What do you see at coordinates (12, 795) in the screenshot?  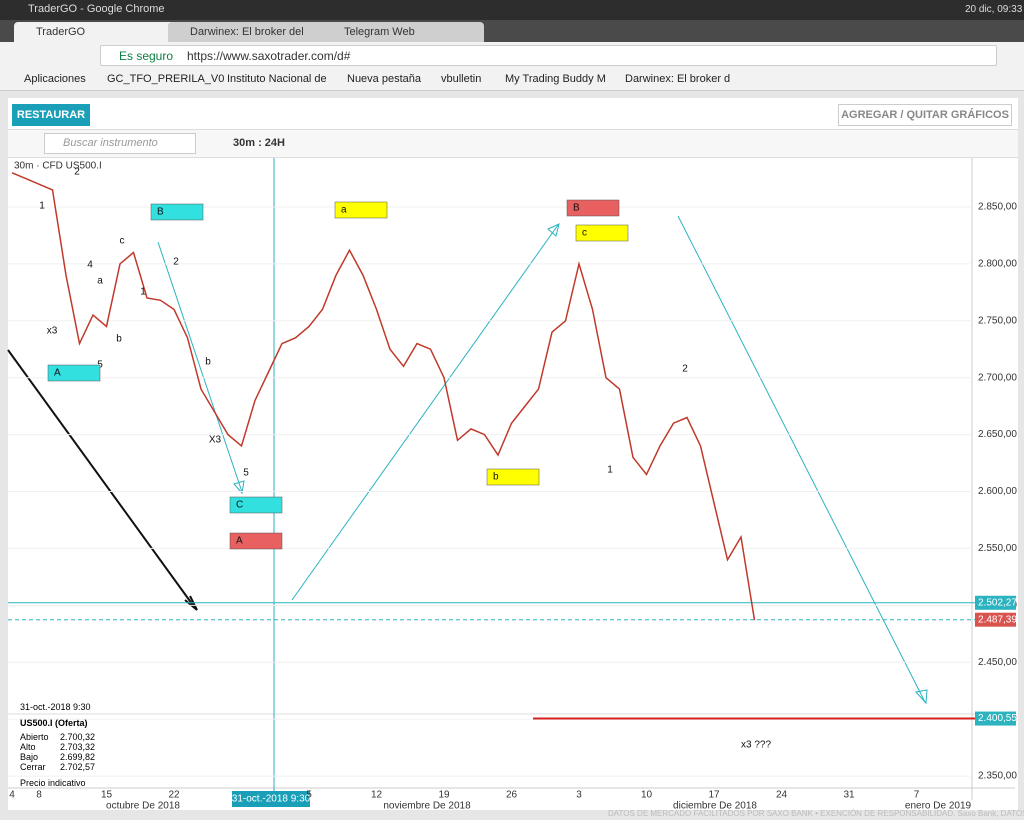 I see `x-tick-label: 4` at bounding box center [12, 795].